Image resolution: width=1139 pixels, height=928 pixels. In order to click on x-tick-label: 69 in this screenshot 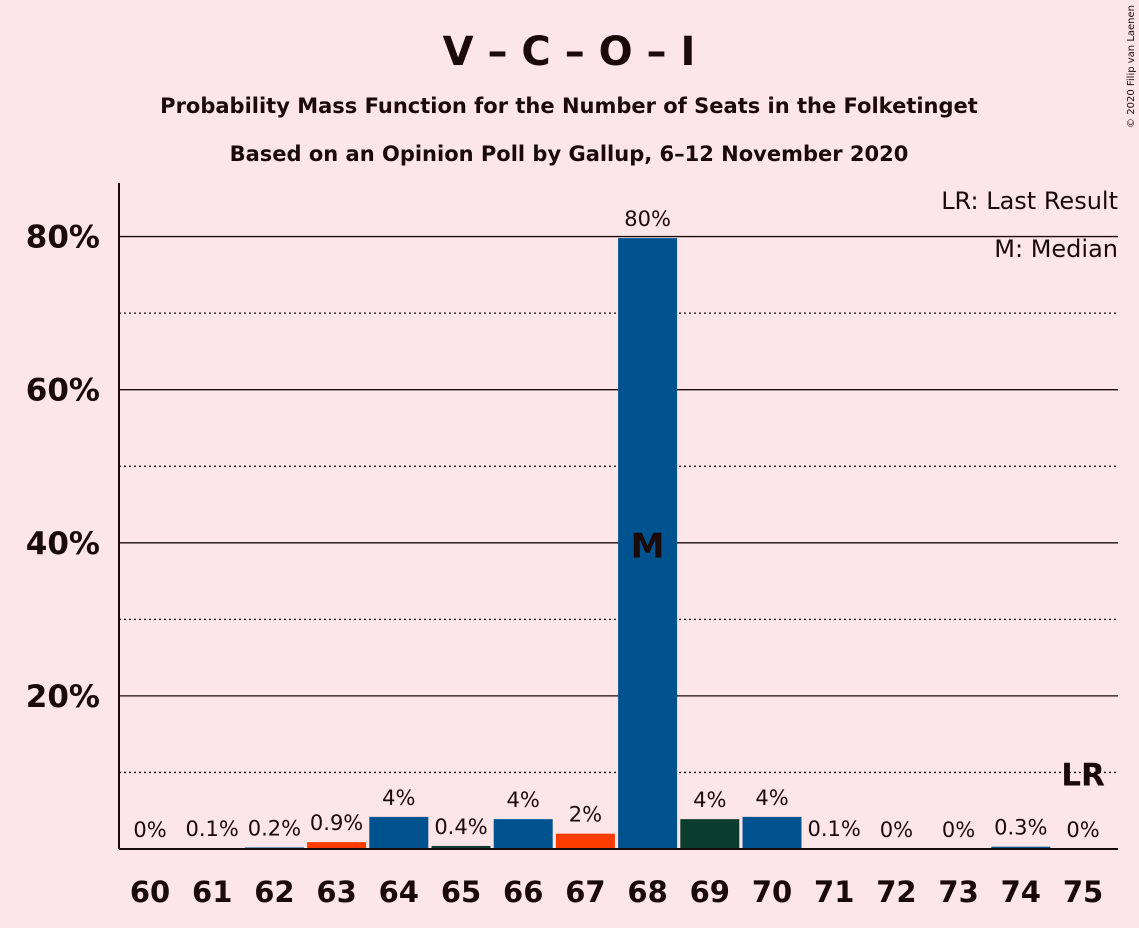, I will do `click(710, 892)`.